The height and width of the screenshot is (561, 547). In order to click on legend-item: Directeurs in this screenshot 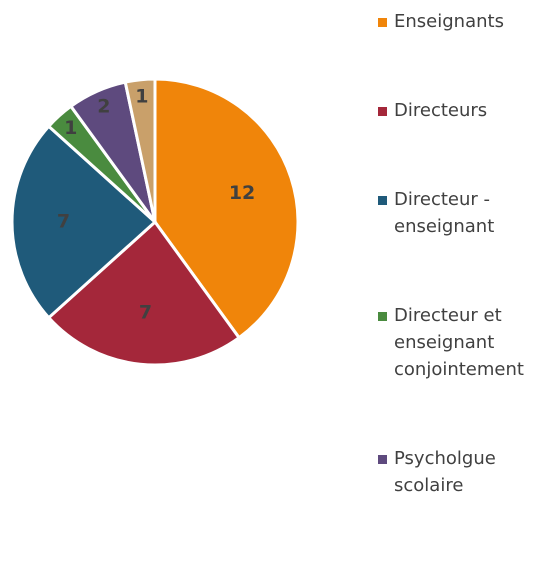, I will do `click(462, 110)`.